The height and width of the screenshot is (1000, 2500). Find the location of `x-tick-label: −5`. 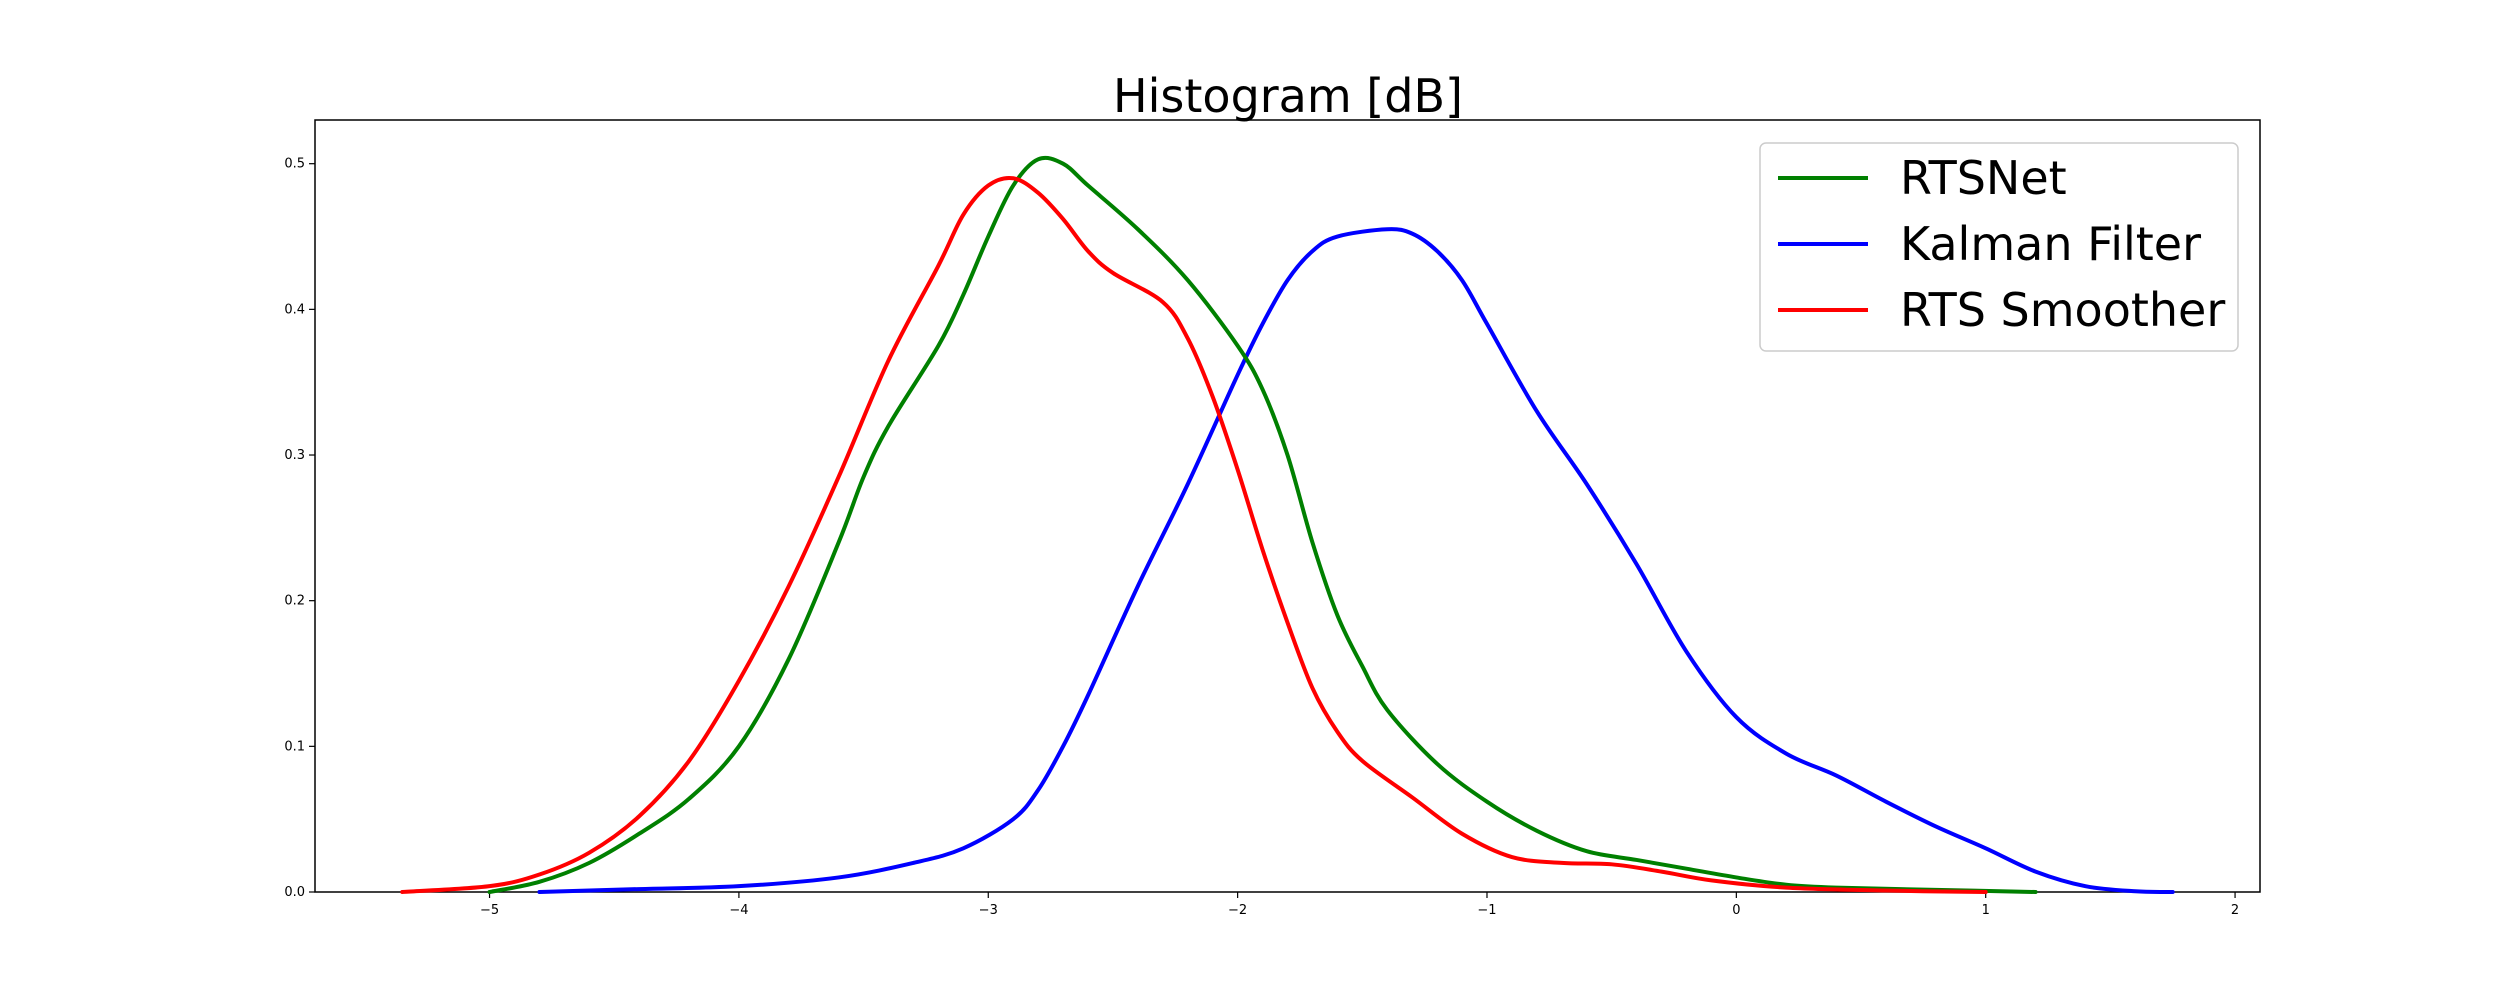

x-tick-label: −5 is located at coordinates (489, 910).